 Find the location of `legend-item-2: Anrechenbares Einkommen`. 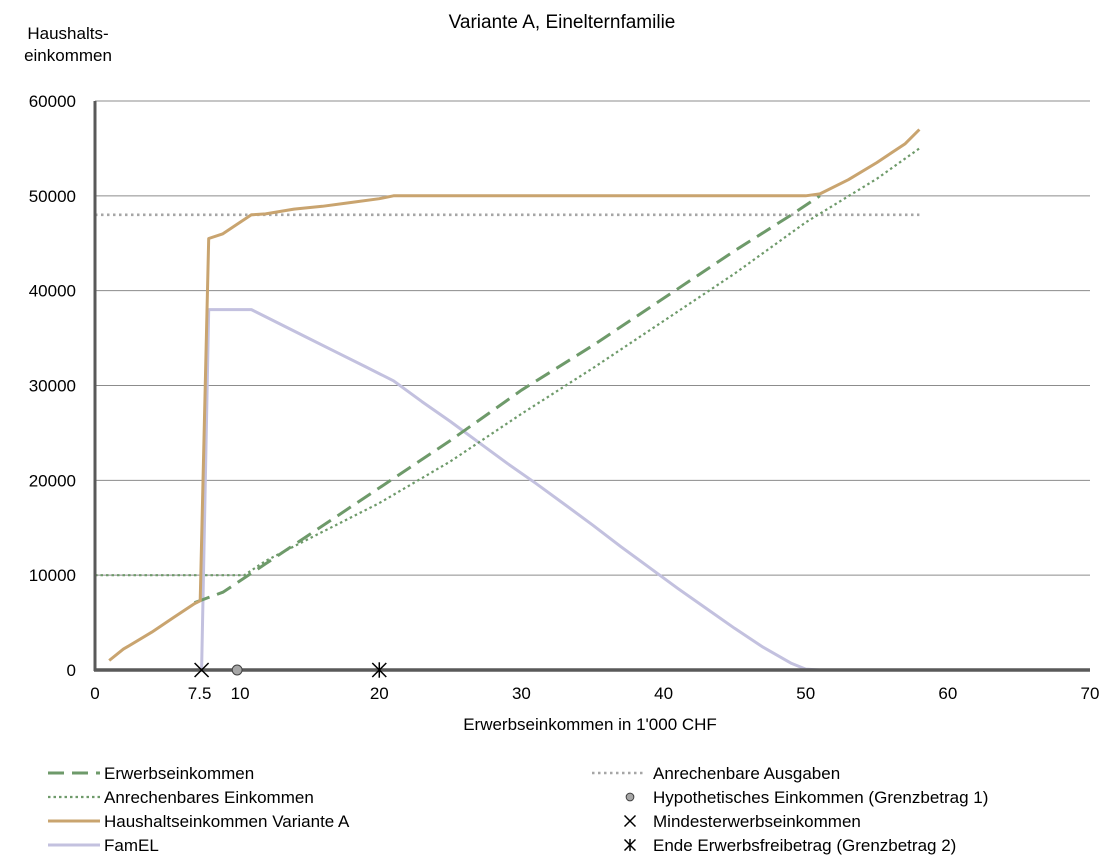

legend-item-2: Anrechenbares Einkommen is located at coordinates (181, 797).